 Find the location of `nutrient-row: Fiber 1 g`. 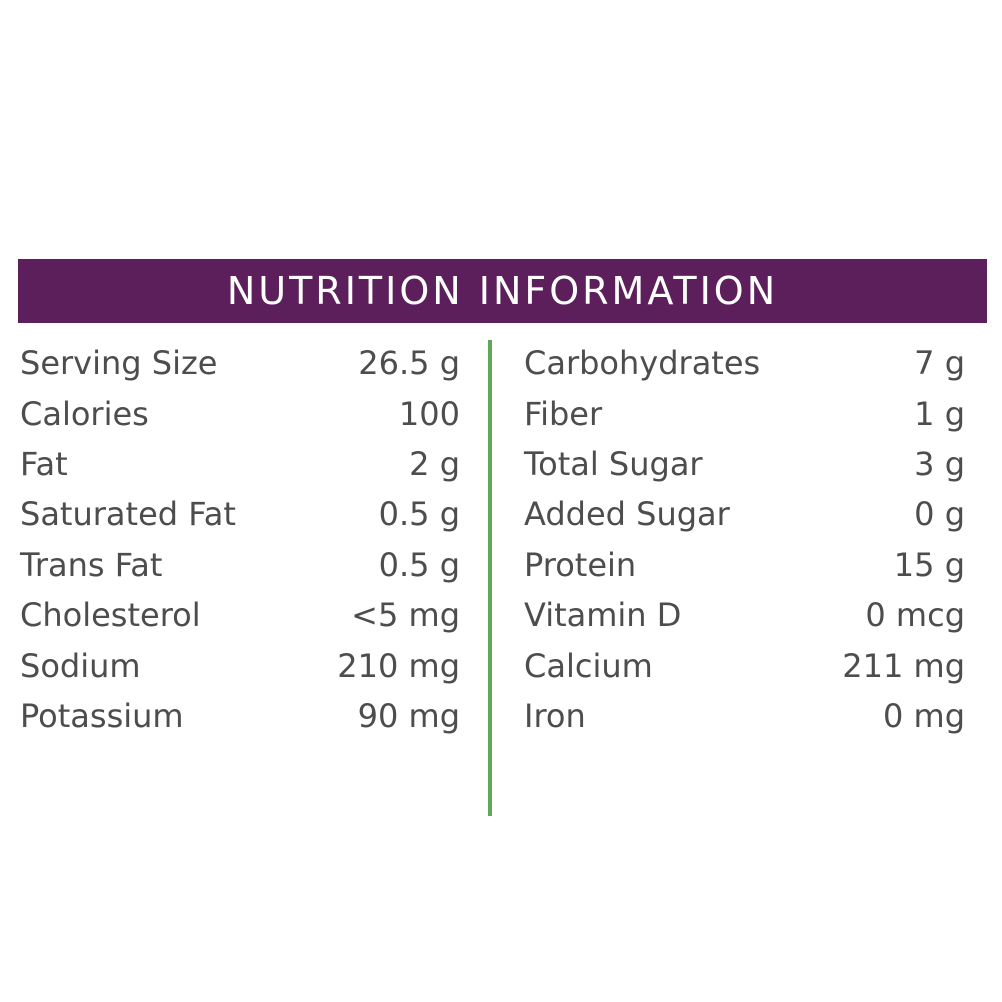

nutrient-row: Fiber 1 g is located at coordinates (744, 413).